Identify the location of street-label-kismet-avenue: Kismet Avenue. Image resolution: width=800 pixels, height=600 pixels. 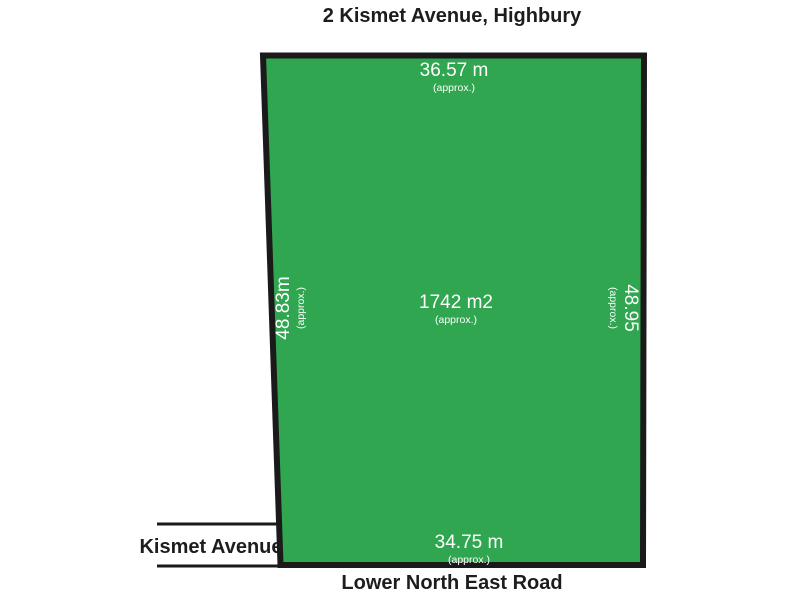
(211, 547).